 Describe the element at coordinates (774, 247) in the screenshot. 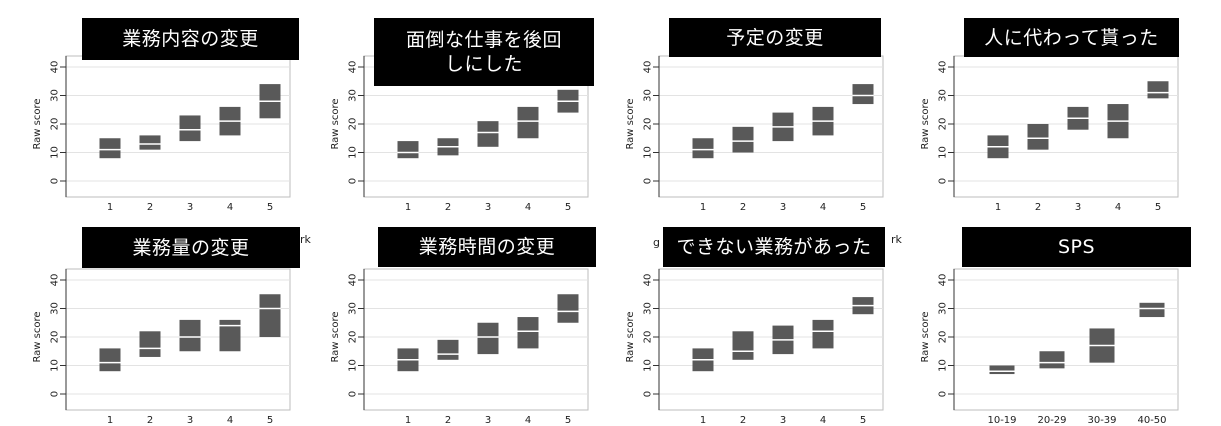

I see `chart-title-7: できない業務があった` at that location.